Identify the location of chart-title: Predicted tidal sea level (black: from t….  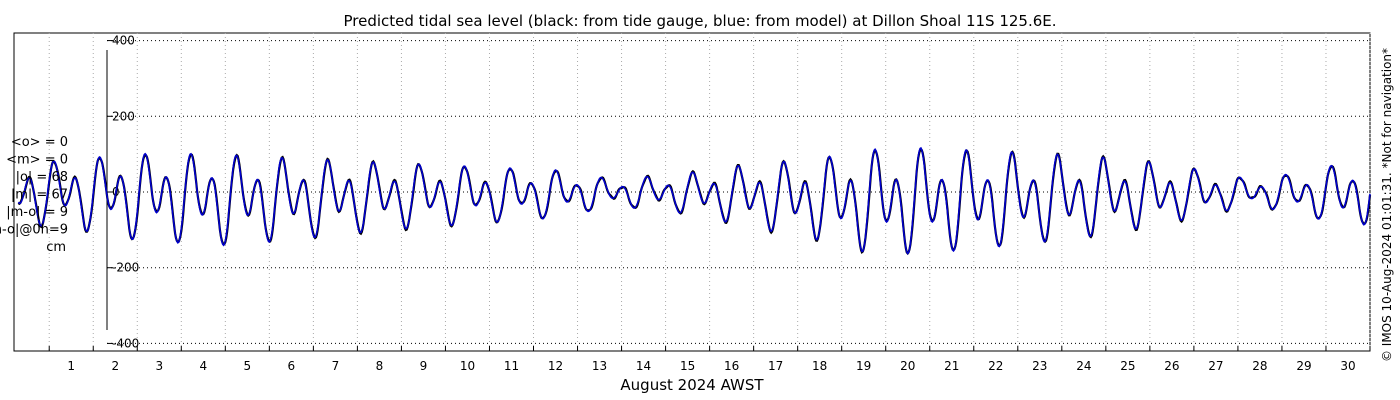
(699, 21).